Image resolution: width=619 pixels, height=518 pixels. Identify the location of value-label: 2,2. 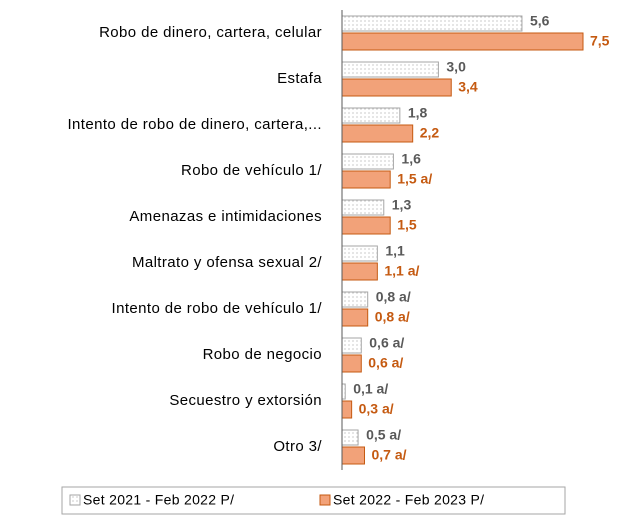
(430, 133).